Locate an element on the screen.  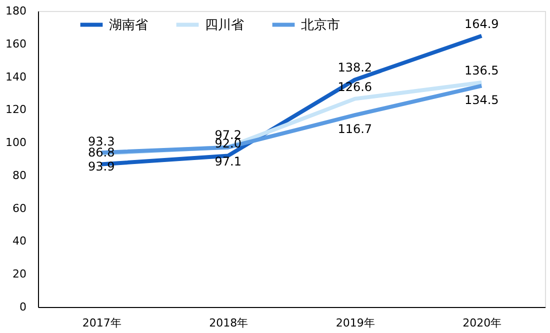
y-tick-label: 20 is located at coordinates (19, 274).